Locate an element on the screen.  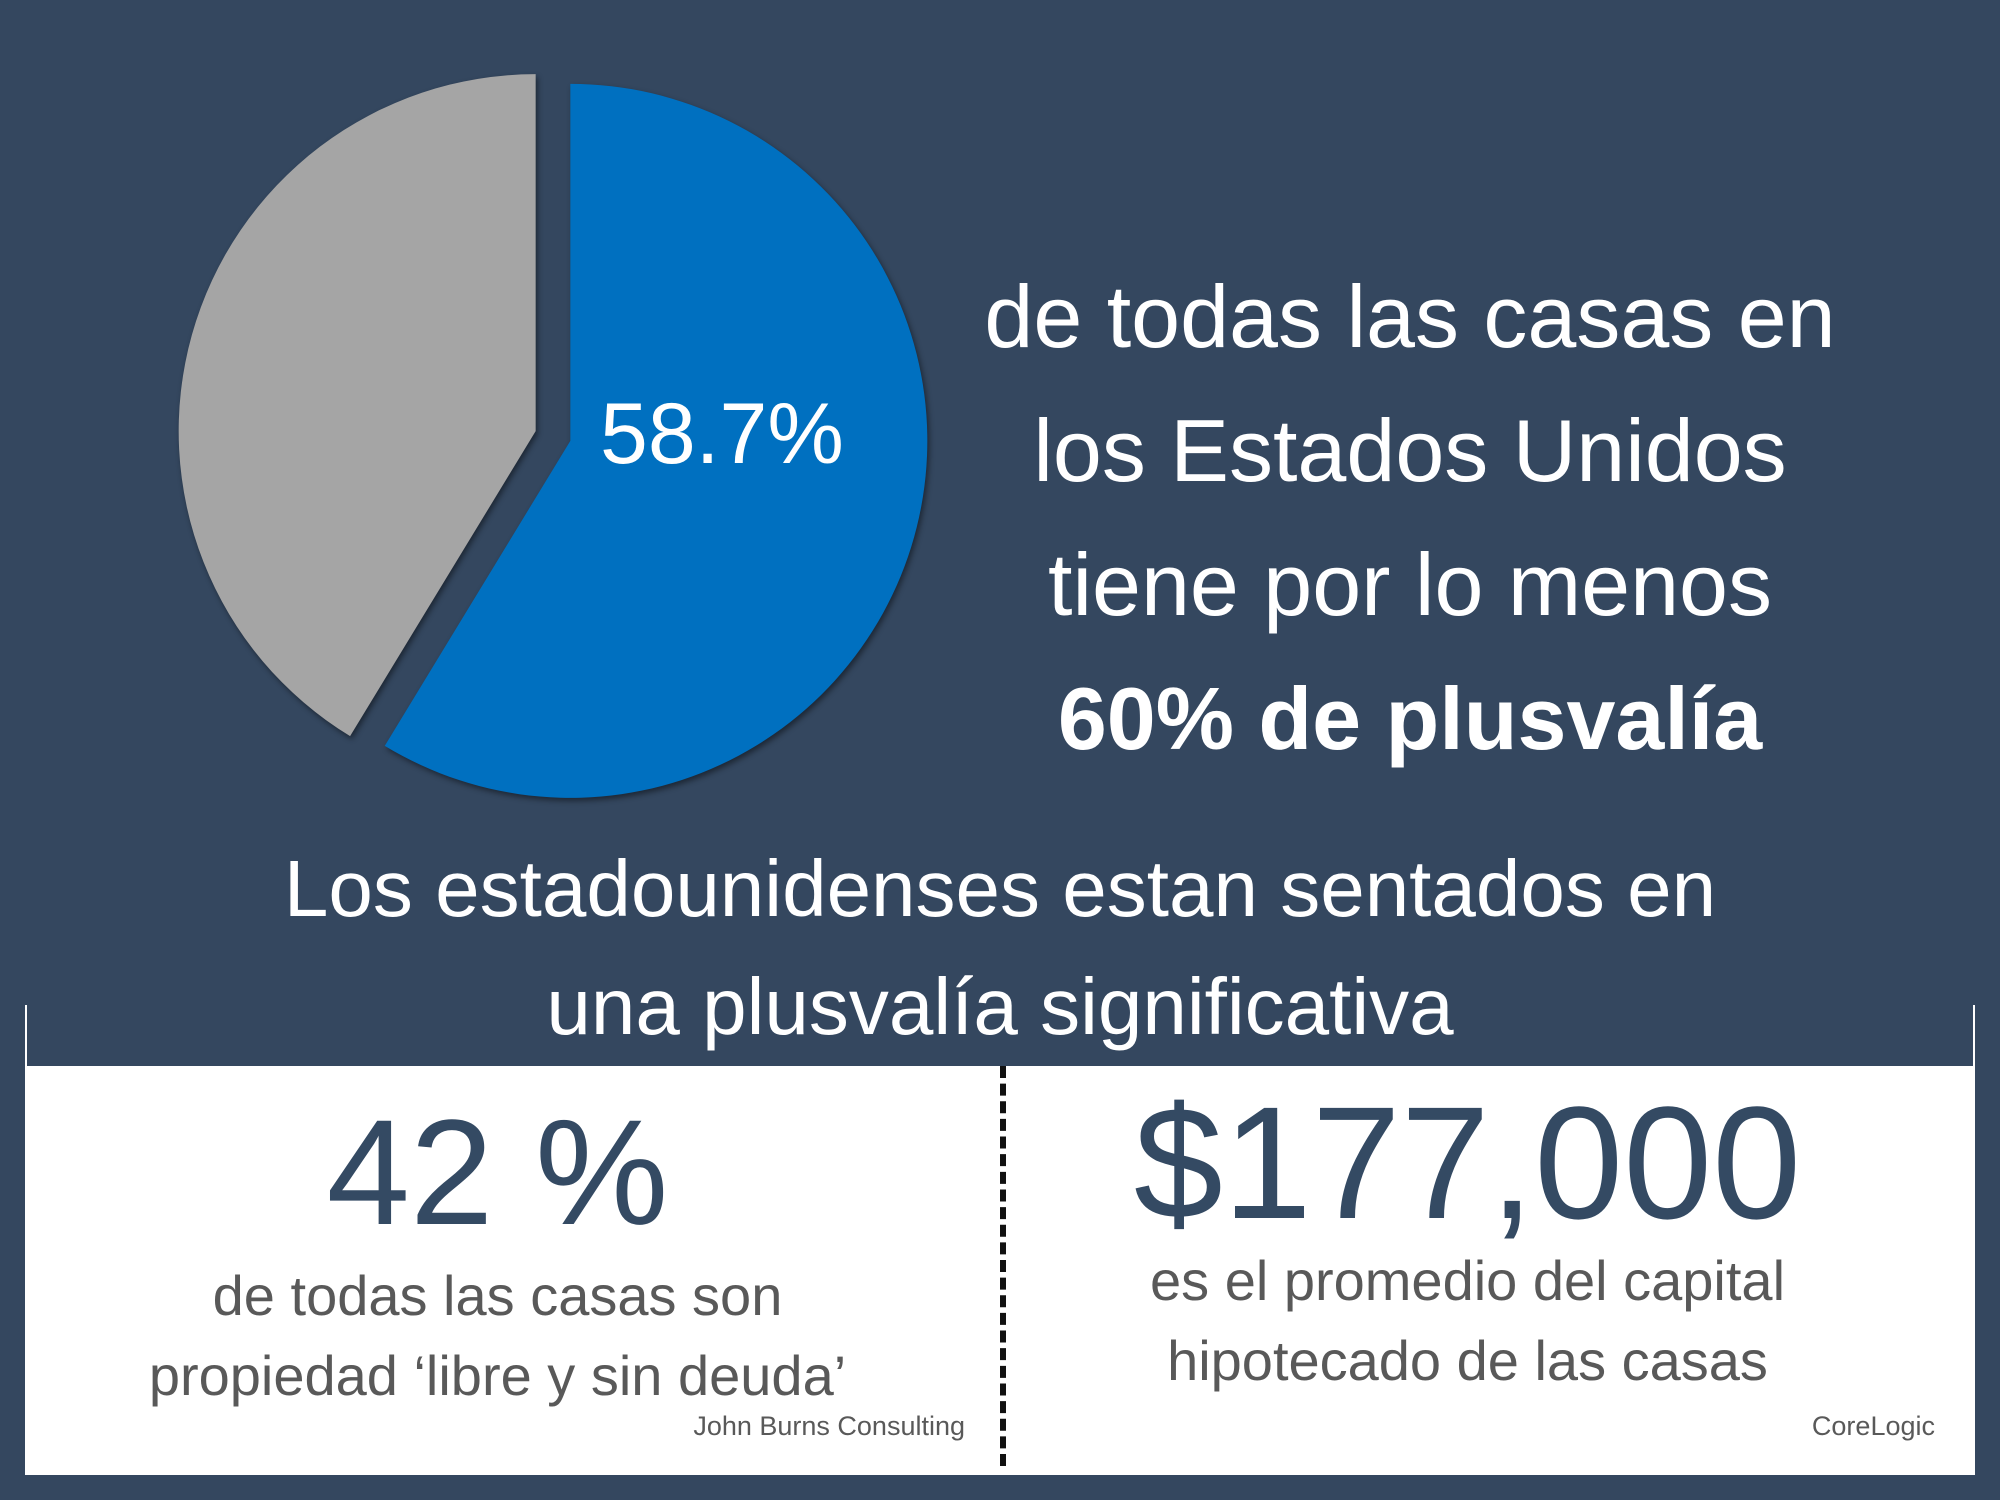
stat-desc-line: hipotecado de las casas is located at coordinates (1467, 1360).